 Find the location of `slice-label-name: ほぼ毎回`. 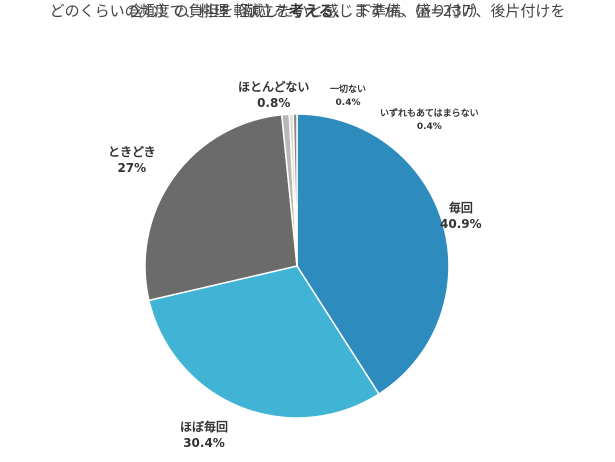

slice-label-name: ほぼ毎回 is located at coordinates (204, 427).